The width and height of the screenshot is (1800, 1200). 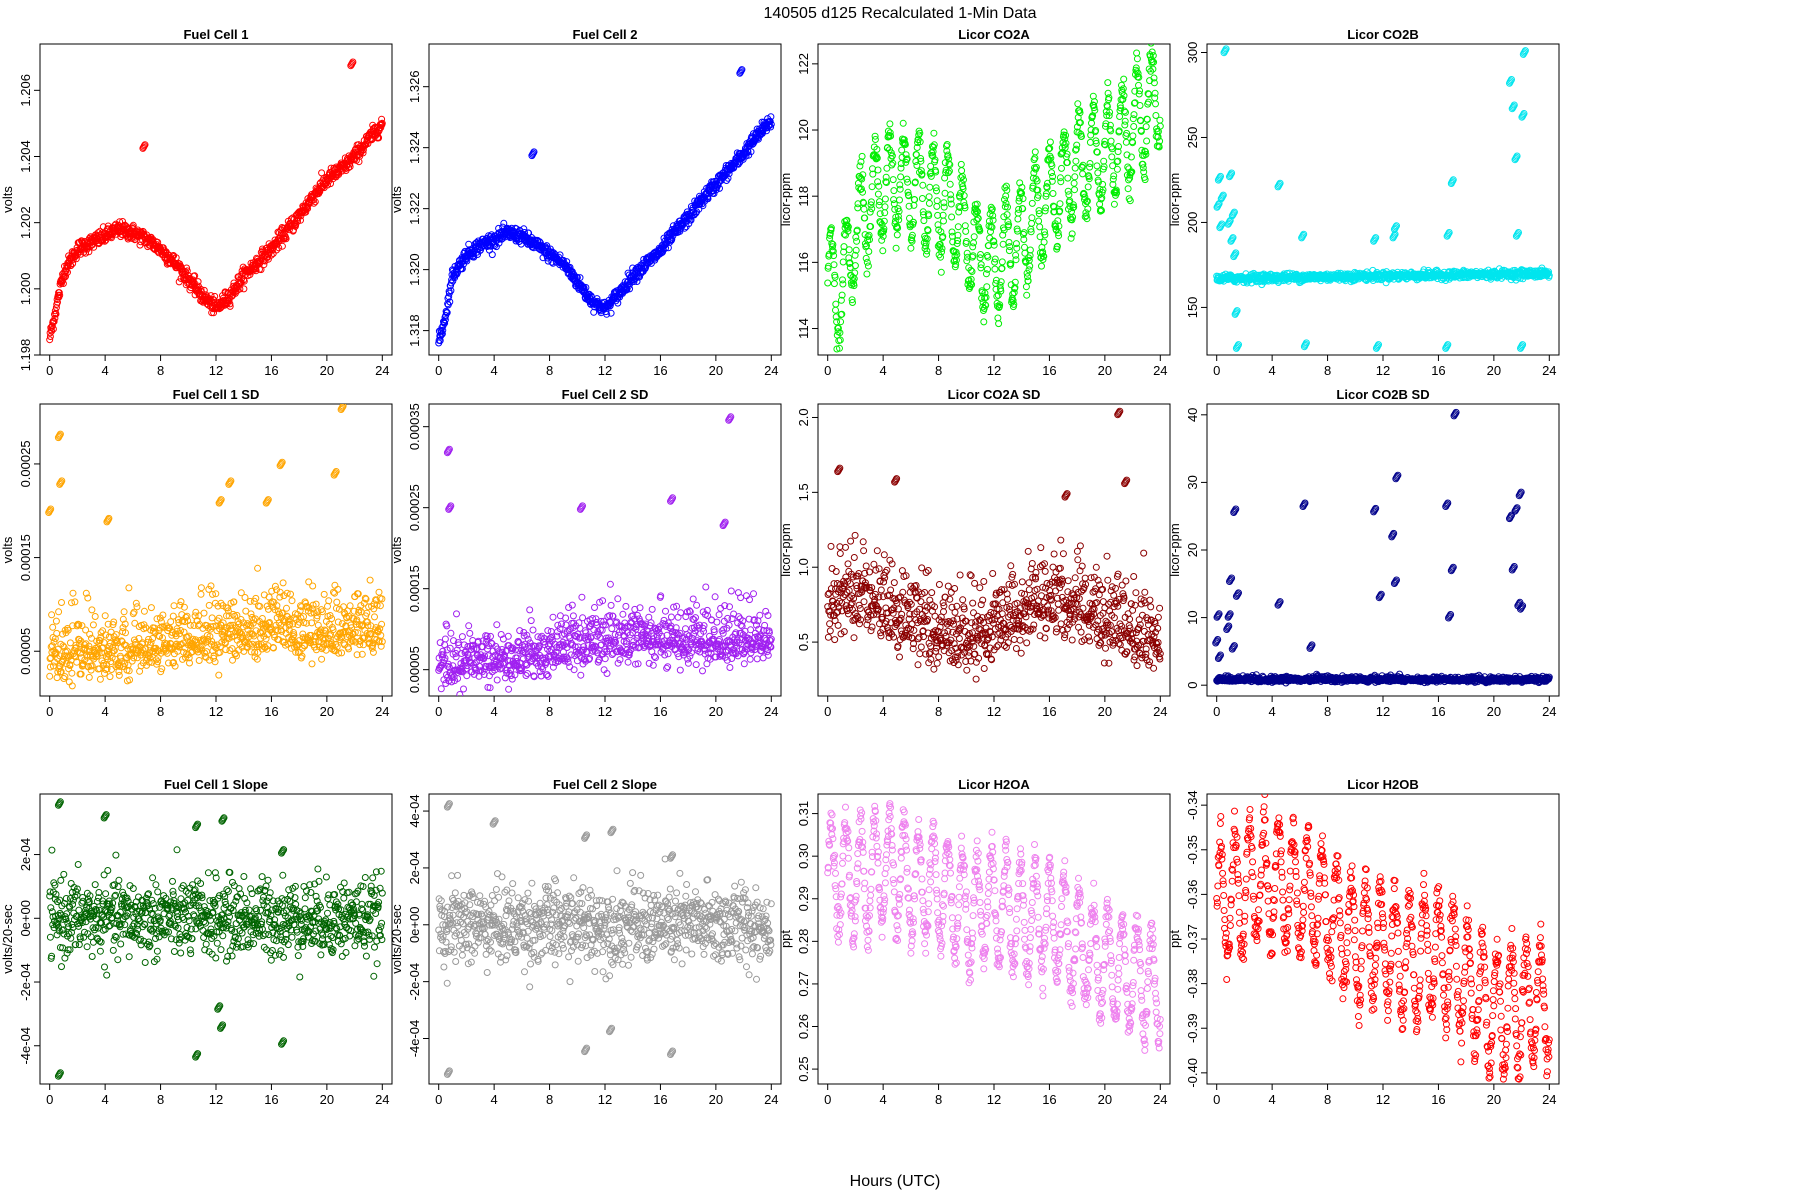 What do you see at coordinates (803, 328) in the screenshot?
I see `y-tick-label: 114` at bounding box center [803, 328].